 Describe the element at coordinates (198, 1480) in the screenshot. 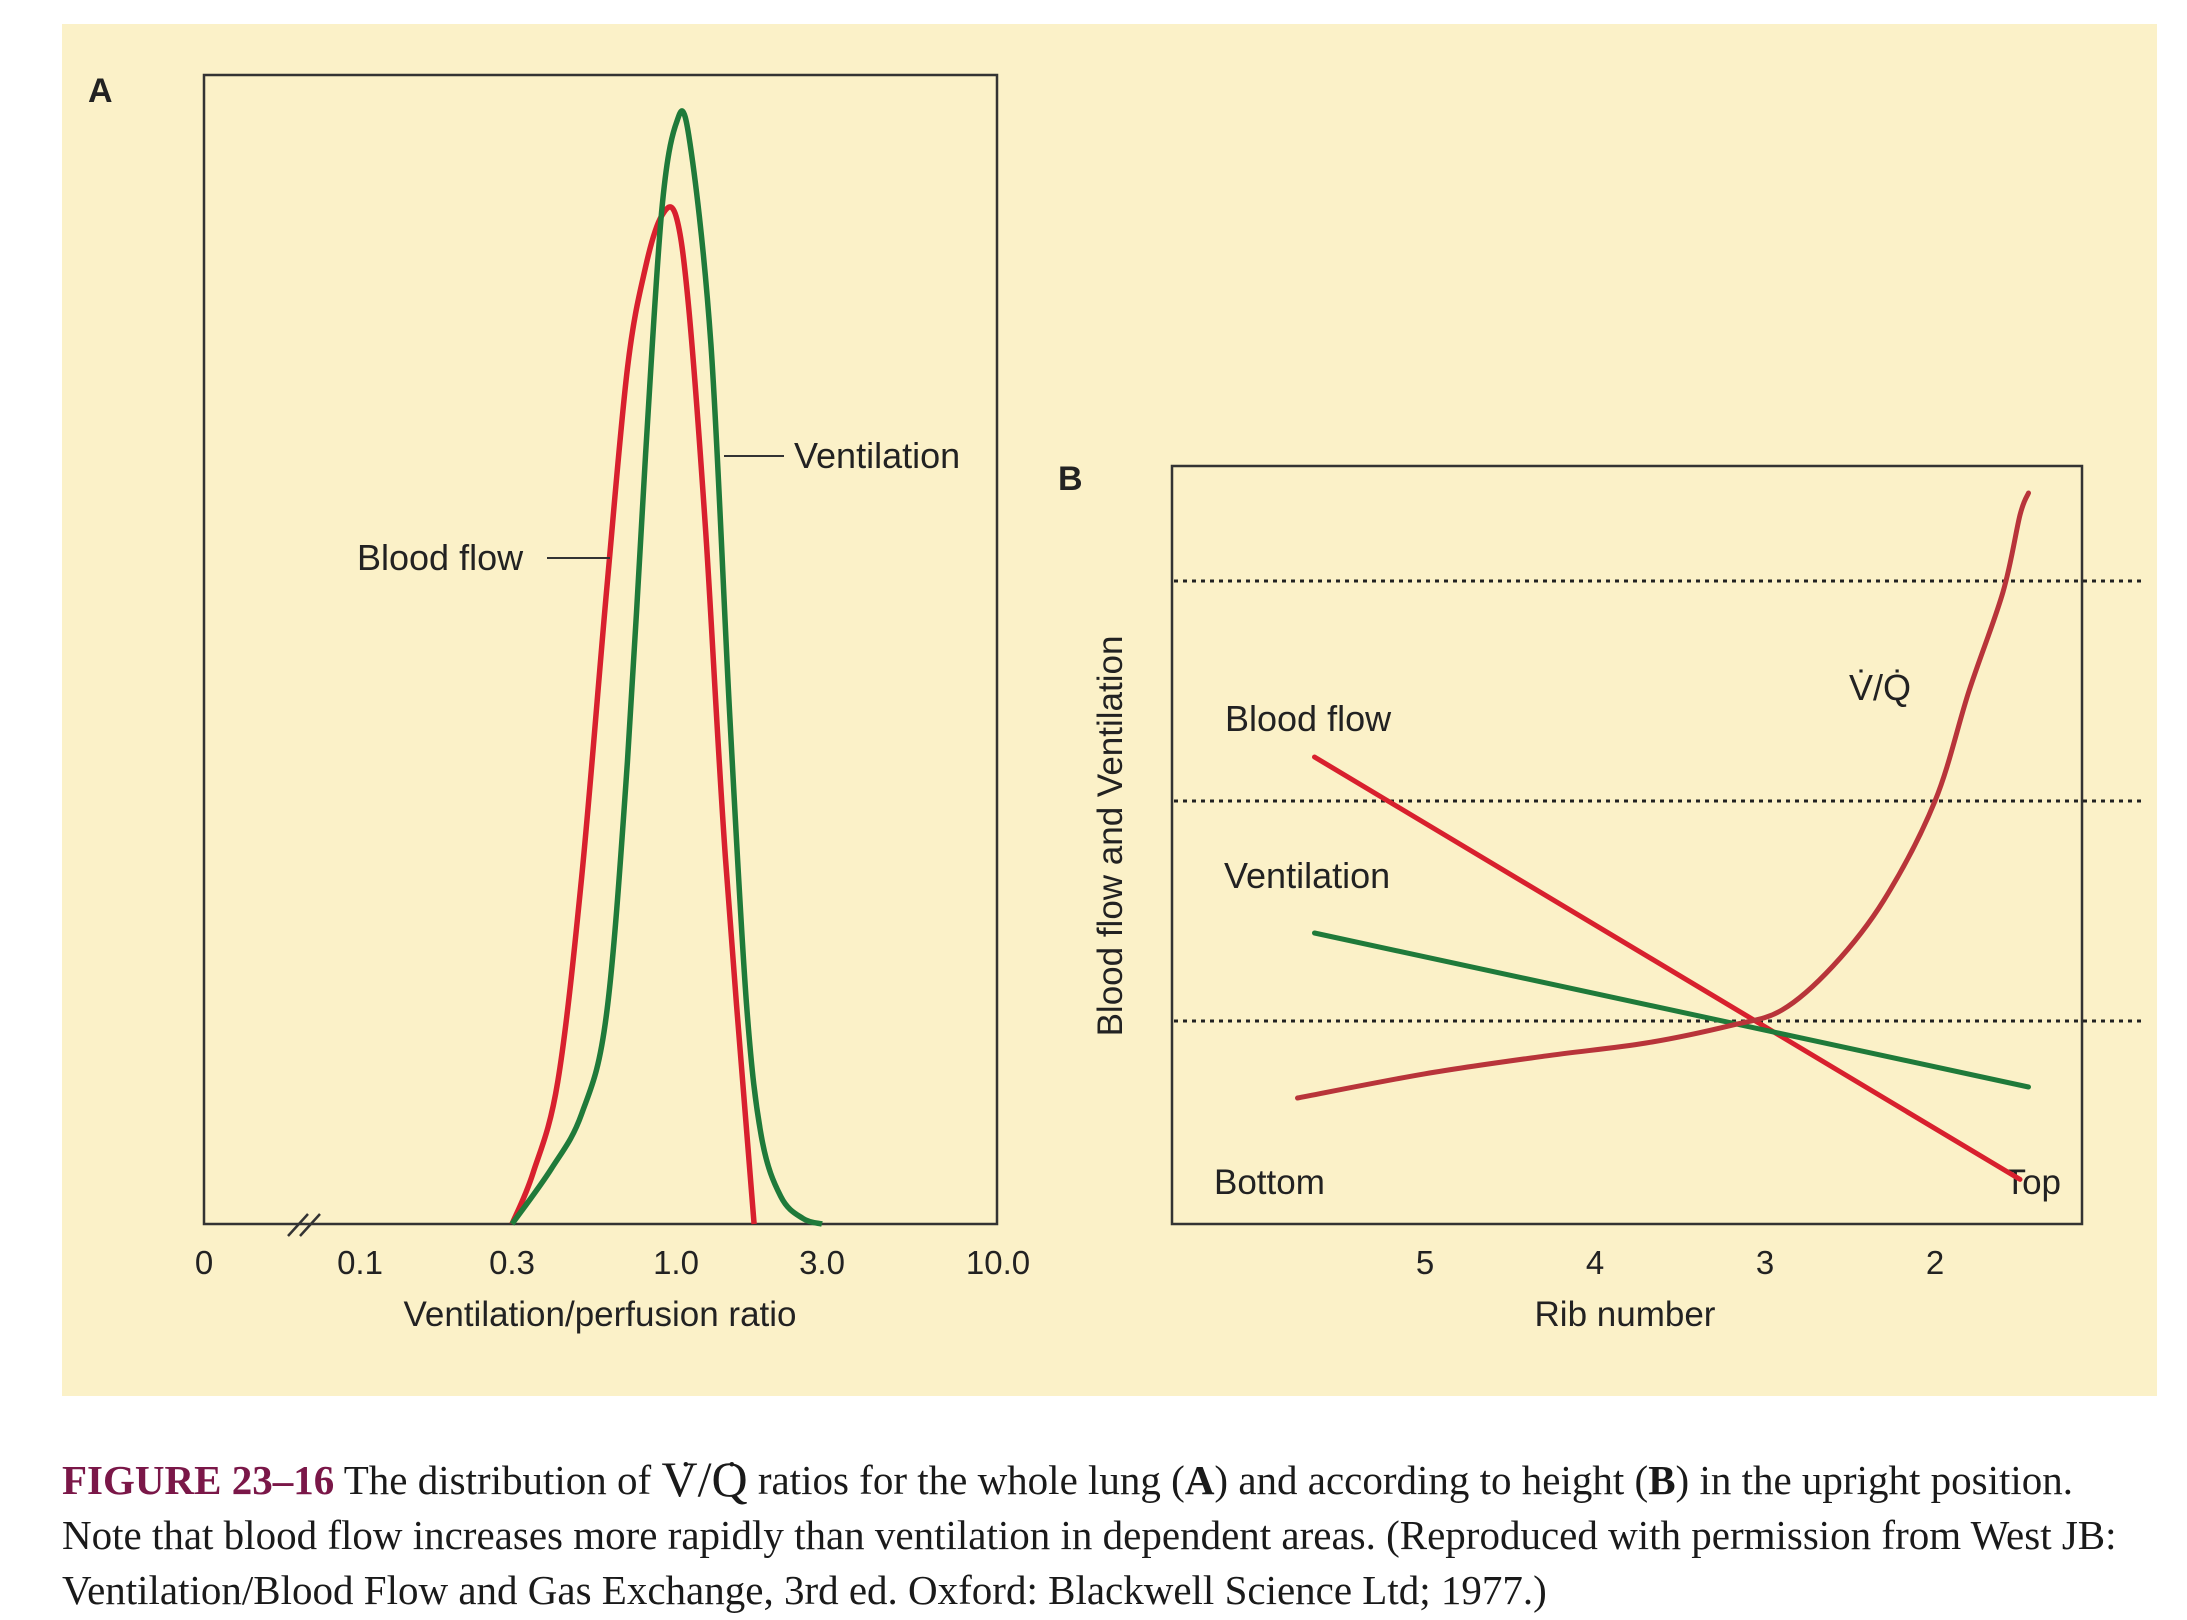

I see `figure-label: FIGURE 23–16` at that location.